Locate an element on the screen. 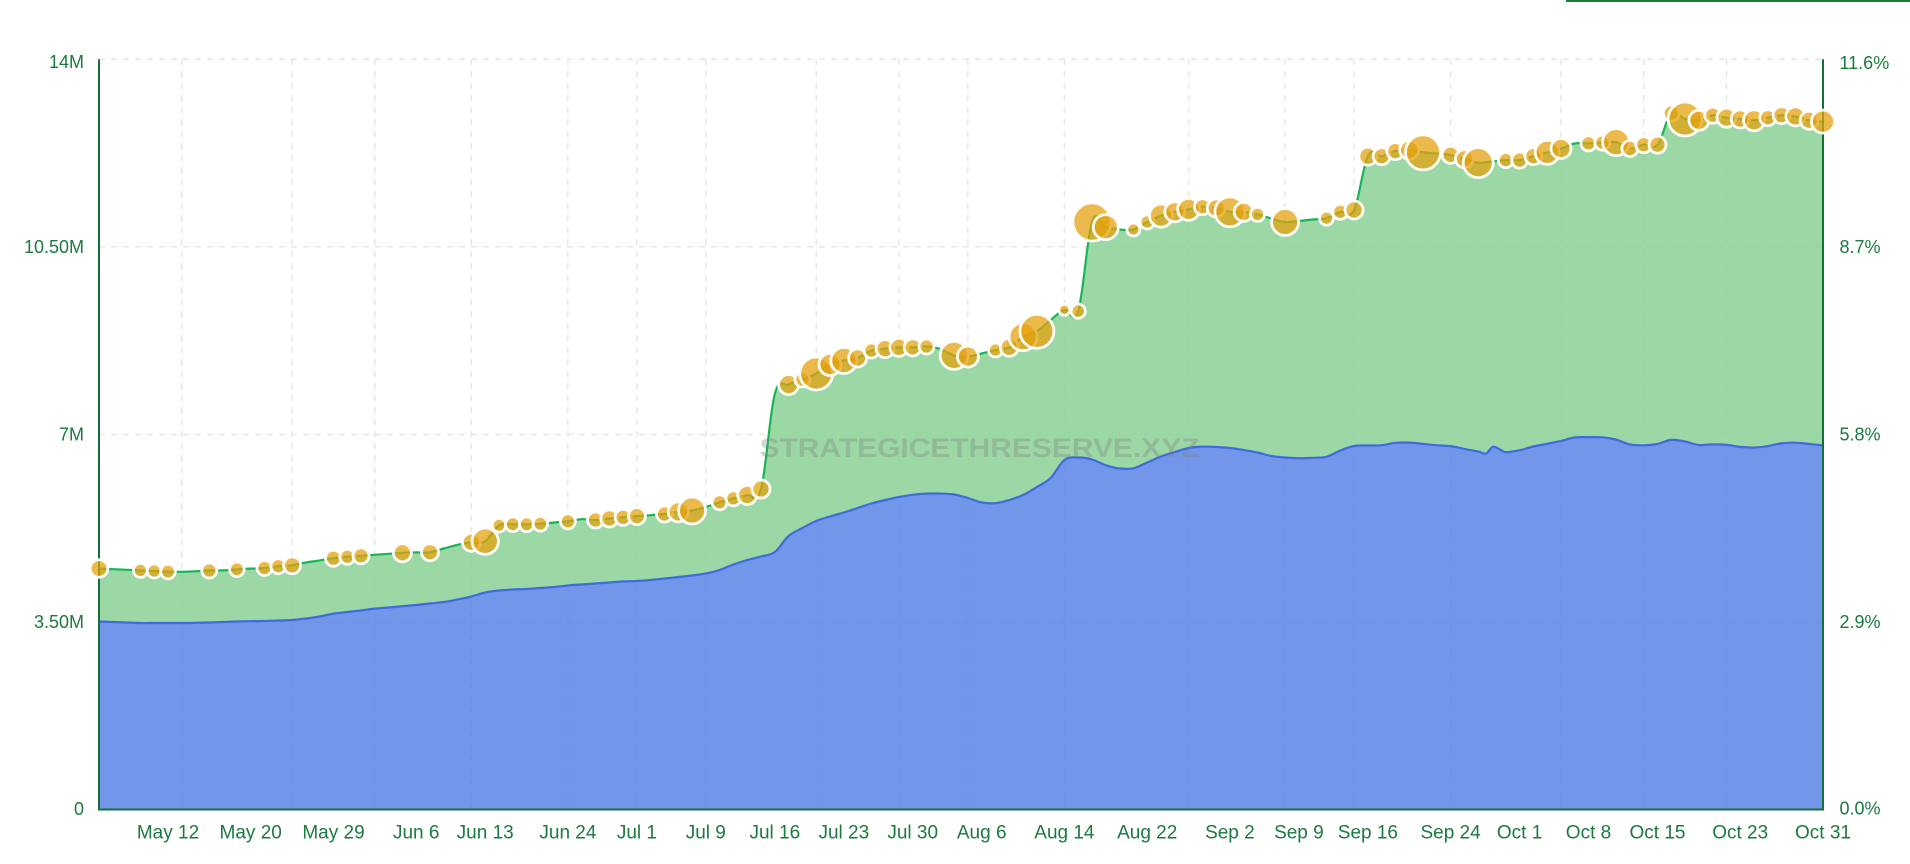  svg-text: Jun 13 is located at coordinates (485, 833).